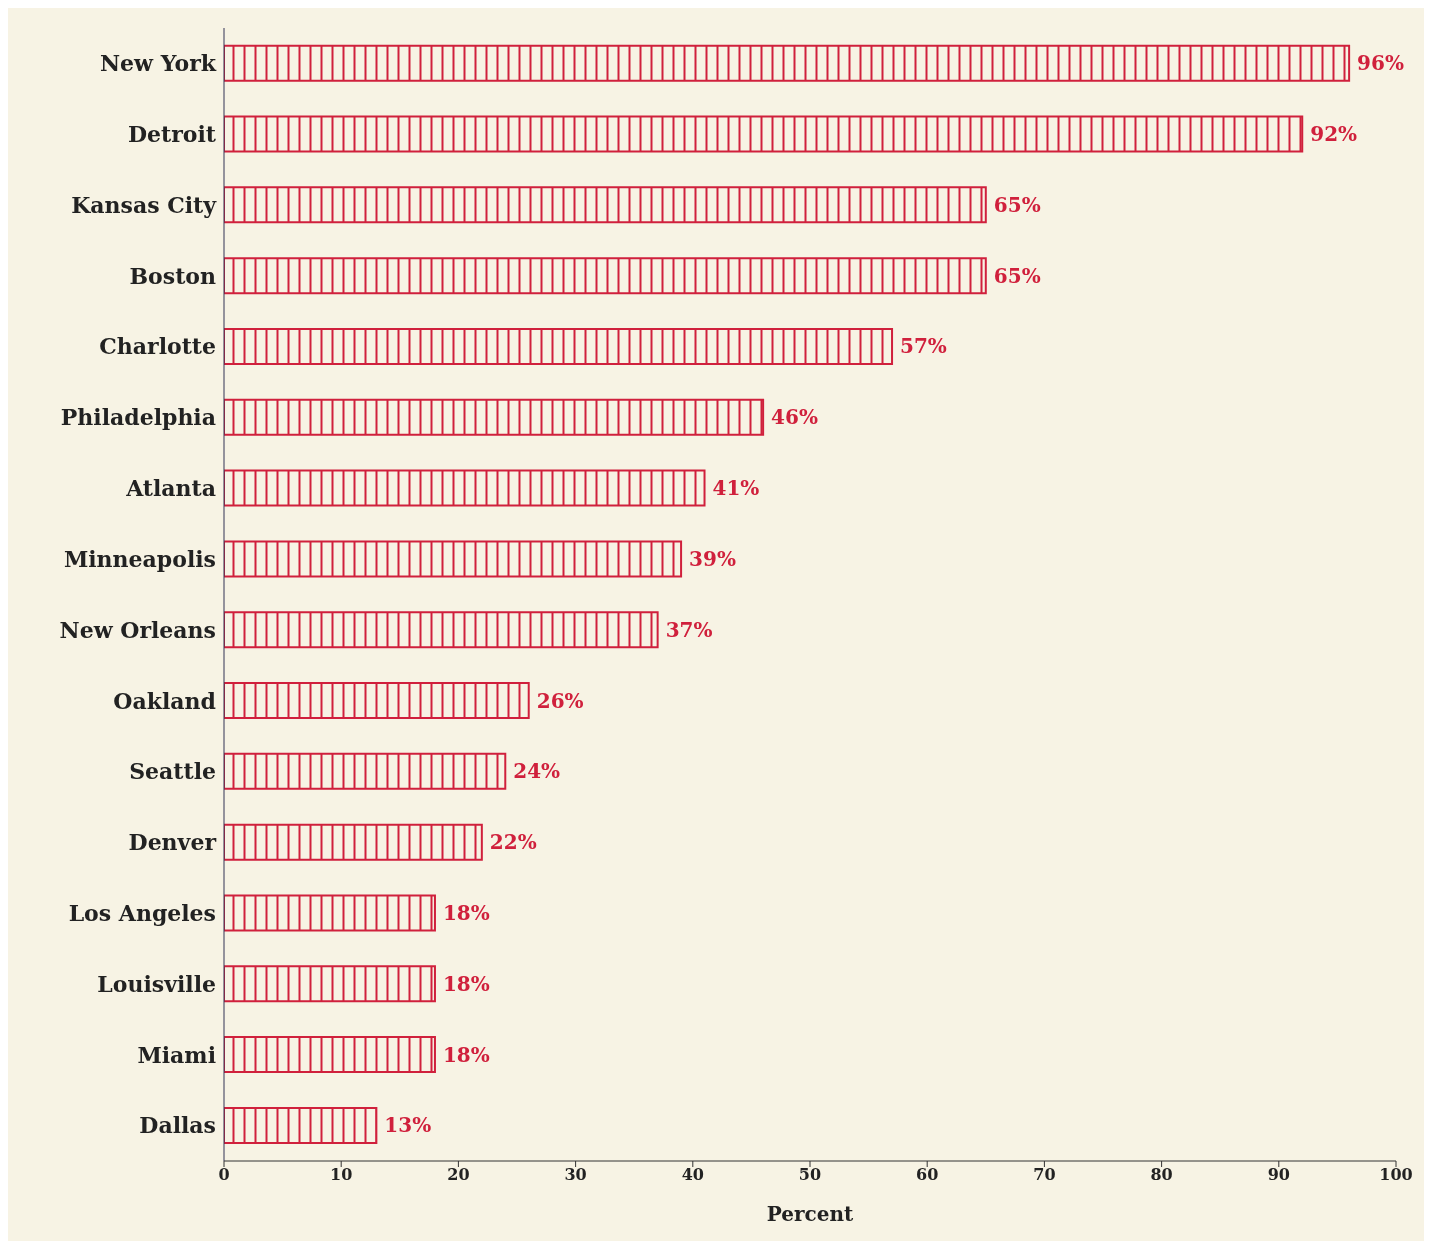 The image size is (1432, 1249). Describe the element at coordinates (157, 346) in the screenshot. I see `y-tick-label: Charlotte` at that location.